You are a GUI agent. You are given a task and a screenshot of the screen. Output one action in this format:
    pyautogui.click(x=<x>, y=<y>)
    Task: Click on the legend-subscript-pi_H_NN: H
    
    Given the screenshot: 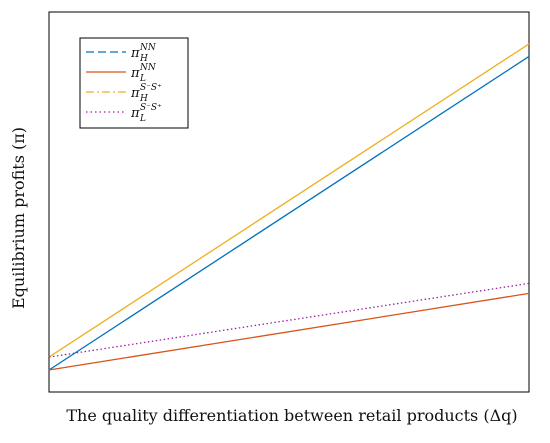 What is the action you would take?
    pyautogui.click(x=143, y=59)
    